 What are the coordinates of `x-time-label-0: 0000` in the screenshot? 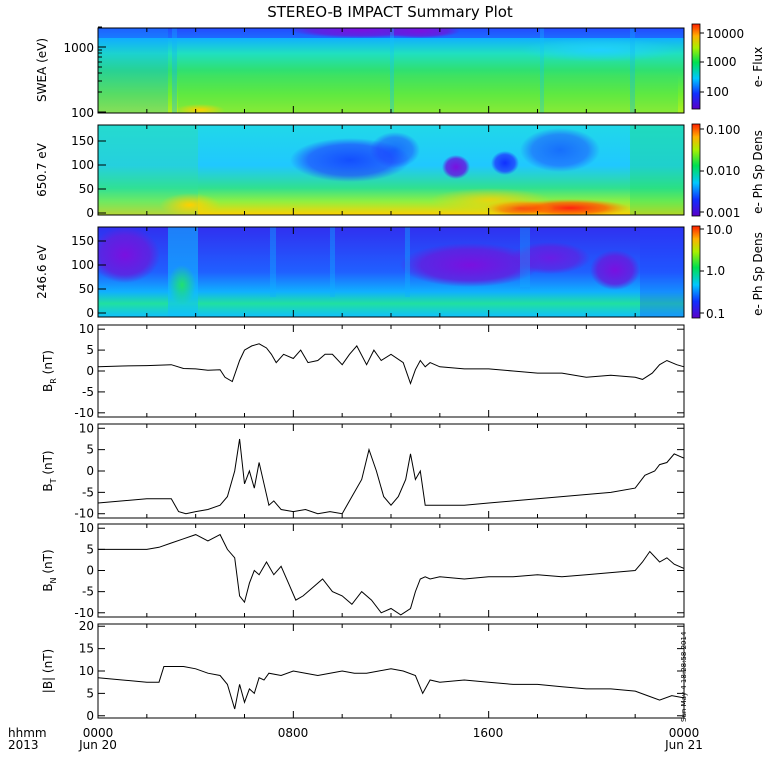 It's located at (98, 733).